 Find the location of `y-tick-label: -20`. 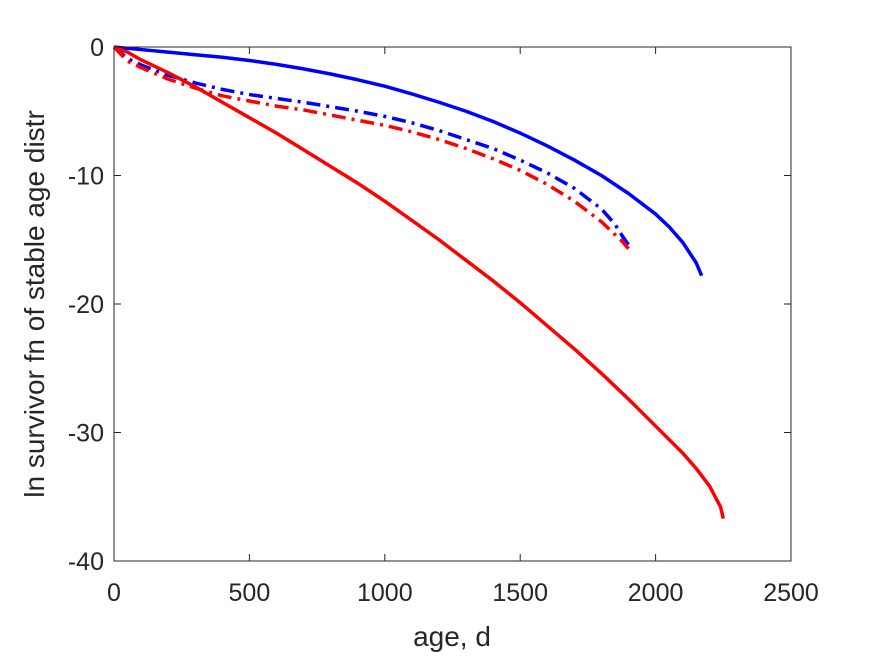

y-tick-label: -20 is located at coordinates (86, 305).